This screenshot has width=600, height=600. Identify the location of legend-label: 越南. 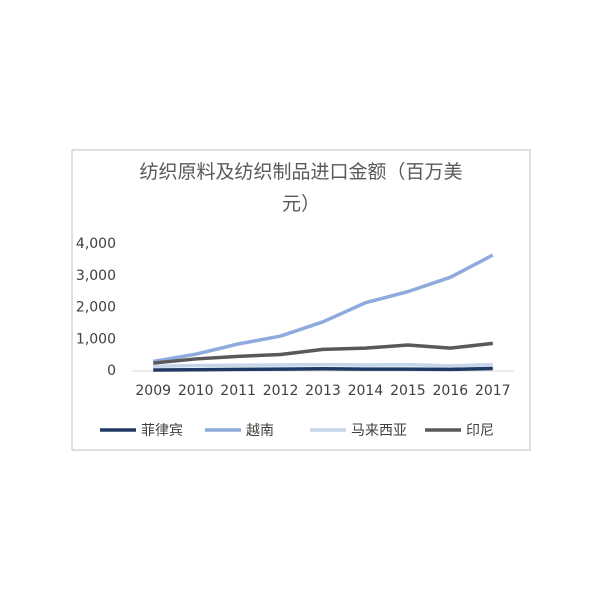
(260, 431).